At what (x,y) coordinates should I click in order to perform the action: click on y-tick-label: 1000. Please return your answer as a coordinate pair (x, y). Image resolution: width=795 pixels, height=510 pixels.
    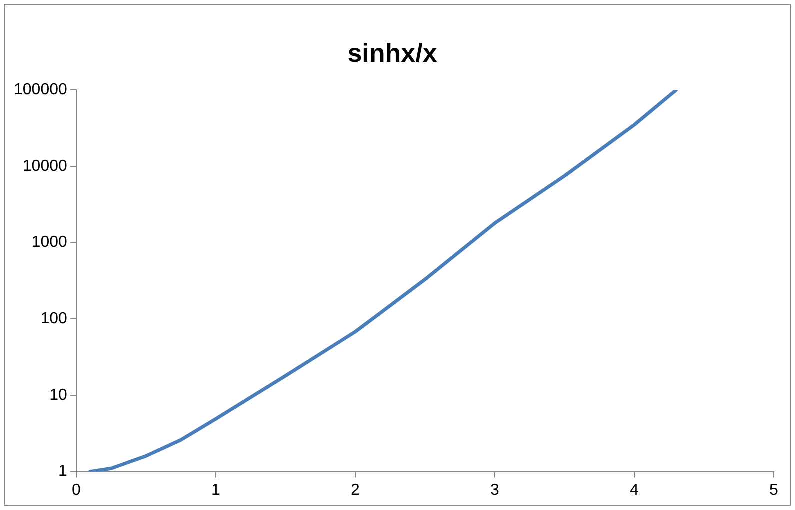
    Looking at the image, I should click on (50, 243).